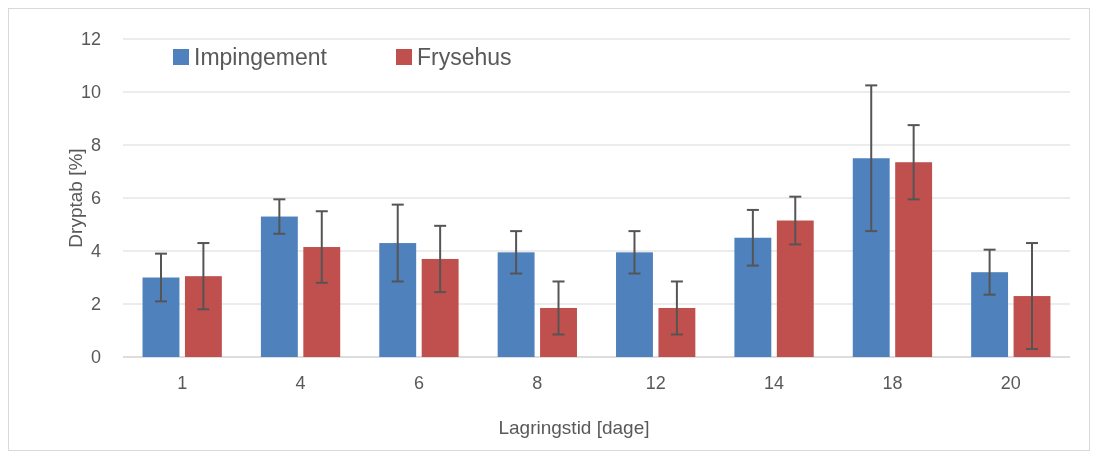 Image resolution: width=1098 pixels, height=459 pixels. I want to click on x-axis-title: Lagringstid [dage], so click(574, 427).